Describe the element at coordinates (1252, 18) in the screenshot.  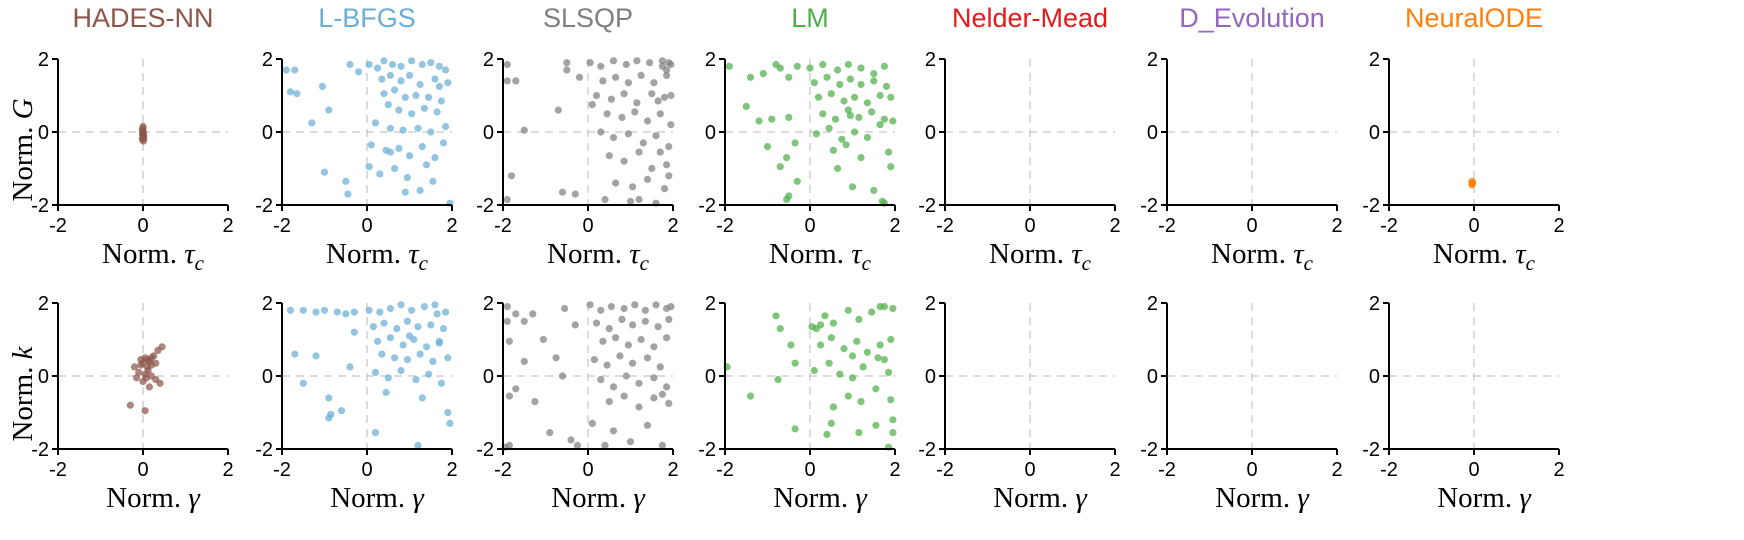
I see `title-d-evolution: D_Evolution` at that location.